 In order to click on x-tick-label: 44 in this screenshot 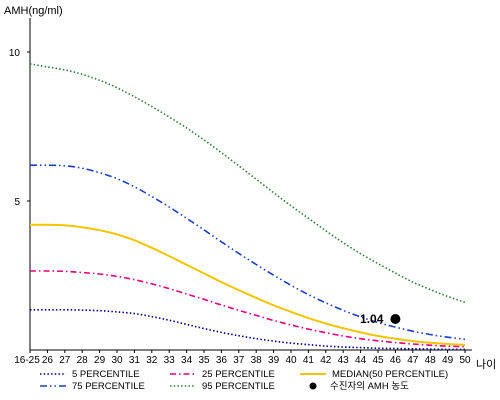, I will do `click(361, 360)`.